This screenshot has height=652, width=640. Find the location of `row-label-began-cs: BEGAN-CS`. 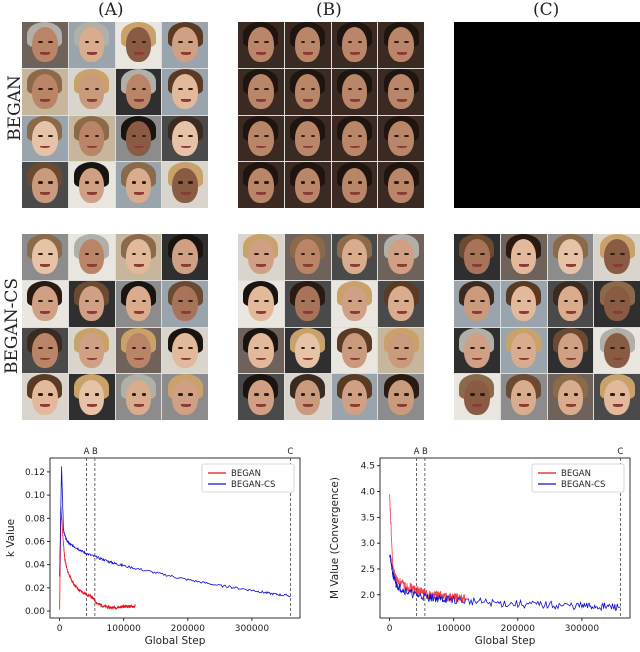

row-label-began-cs: BEGAN-CS is located at coordinates (12, 326).